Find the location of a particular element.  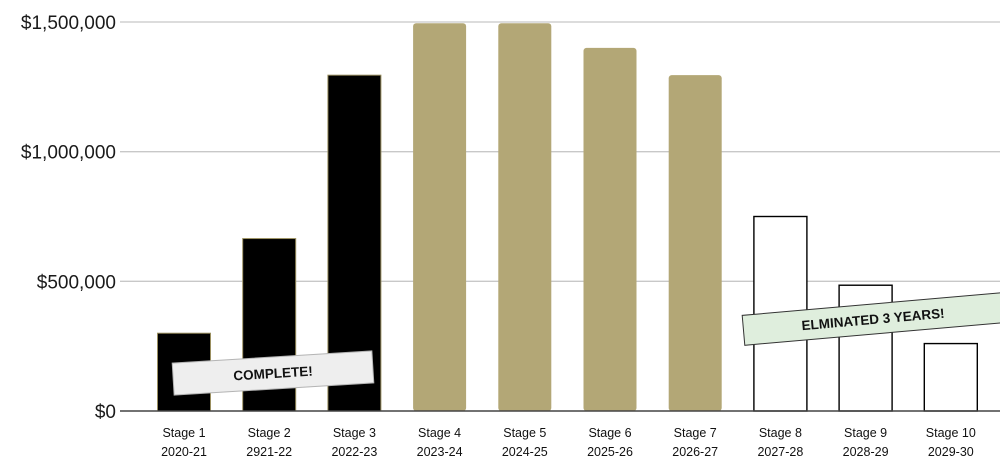

y-axis-ticks: $0 $500,000 $1,000,000 $1,500,000 is located at coordinates (68, 218).